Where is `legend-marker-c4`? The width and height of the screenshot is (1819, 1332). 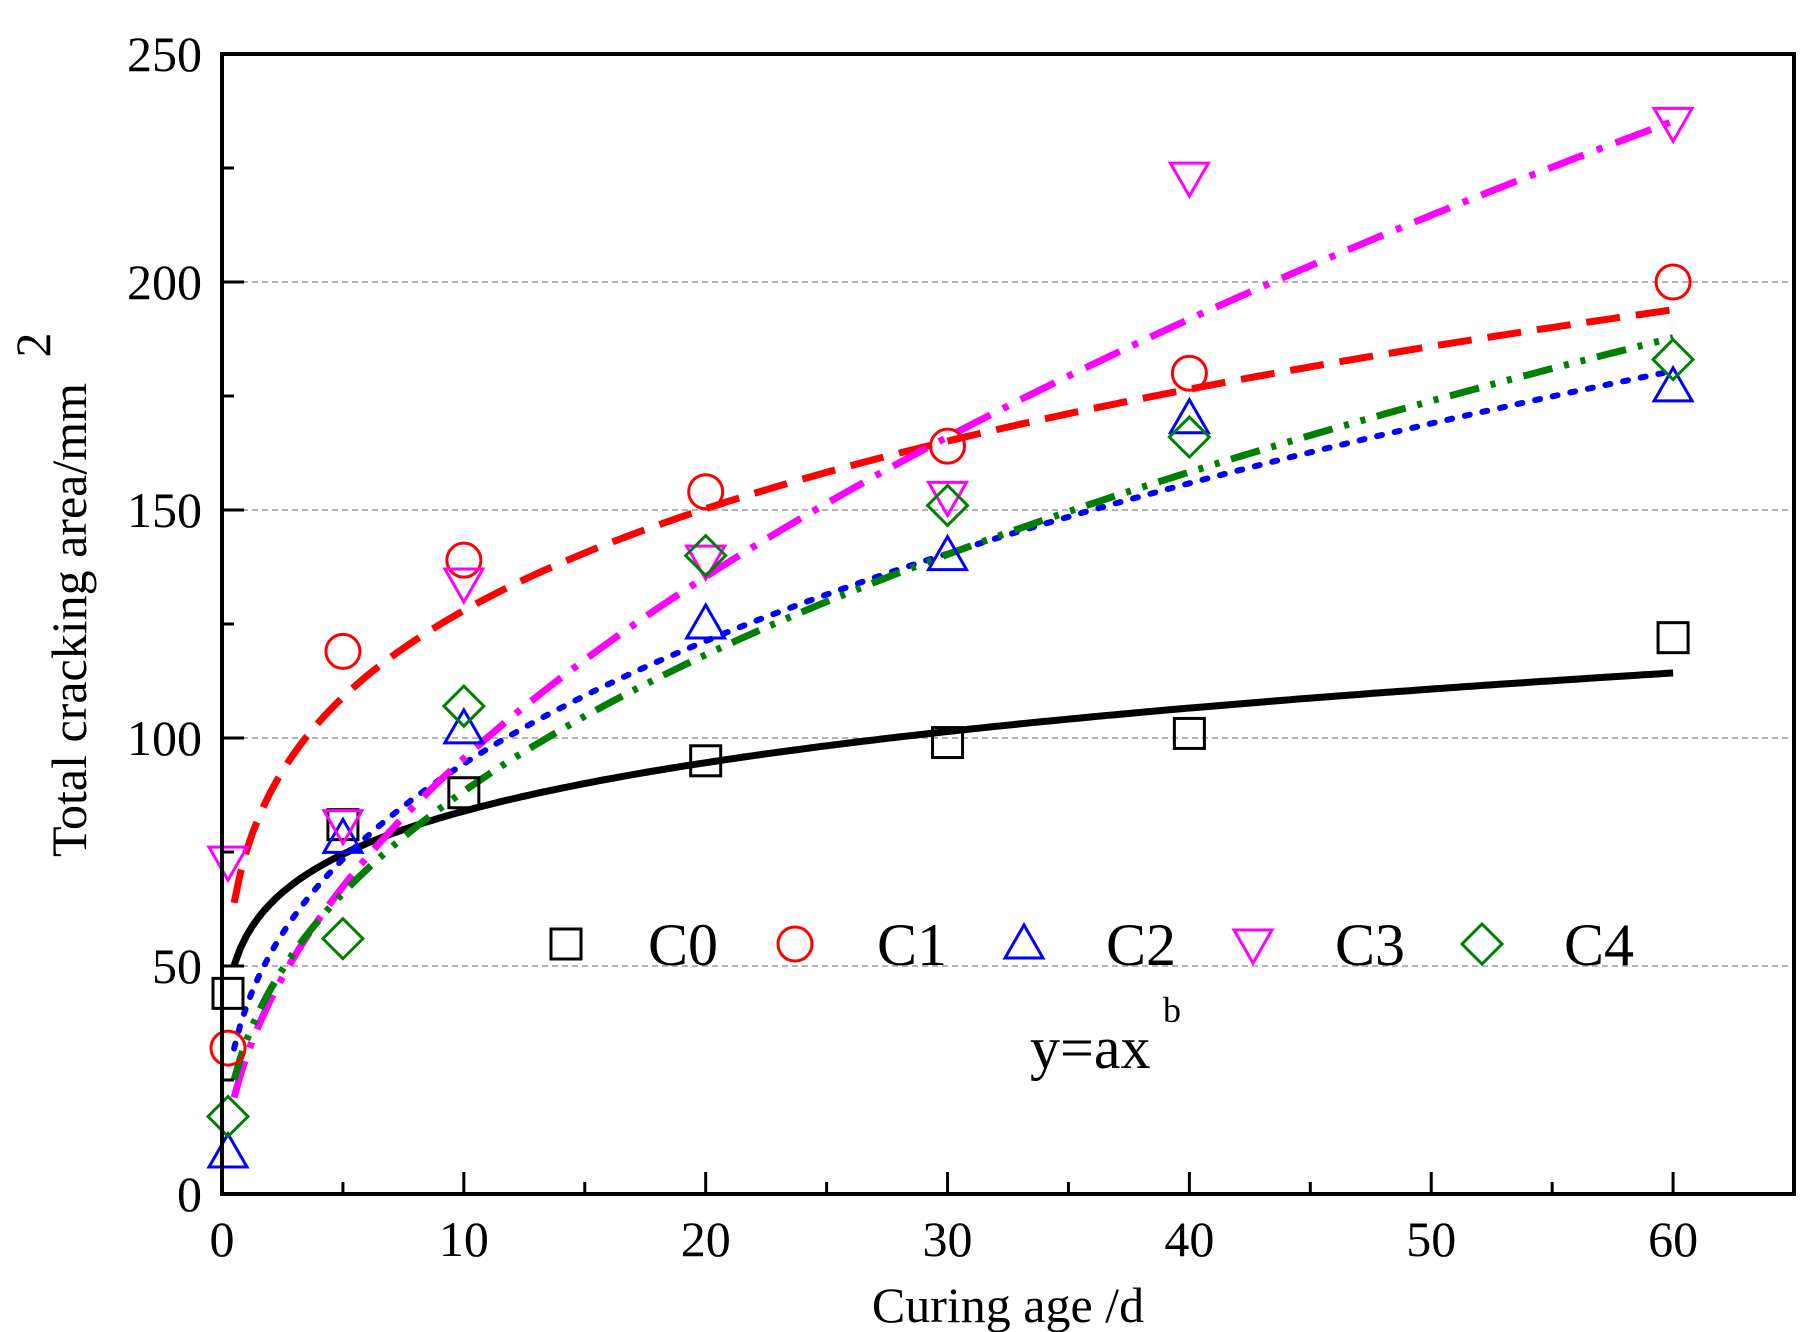
legend-marker-c4 is located at coordinates (1482, 944).